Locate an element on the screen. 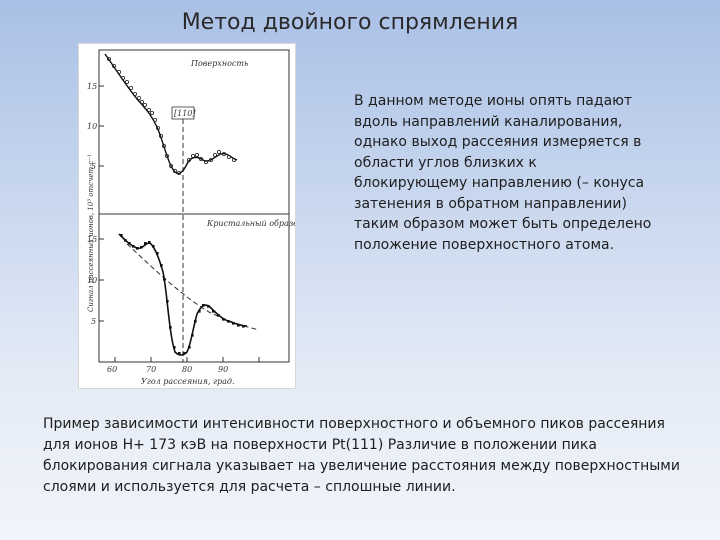 The width and height of the screenshot is (720, 540). bottom-panel-frame is located at coordinates (194, 288).